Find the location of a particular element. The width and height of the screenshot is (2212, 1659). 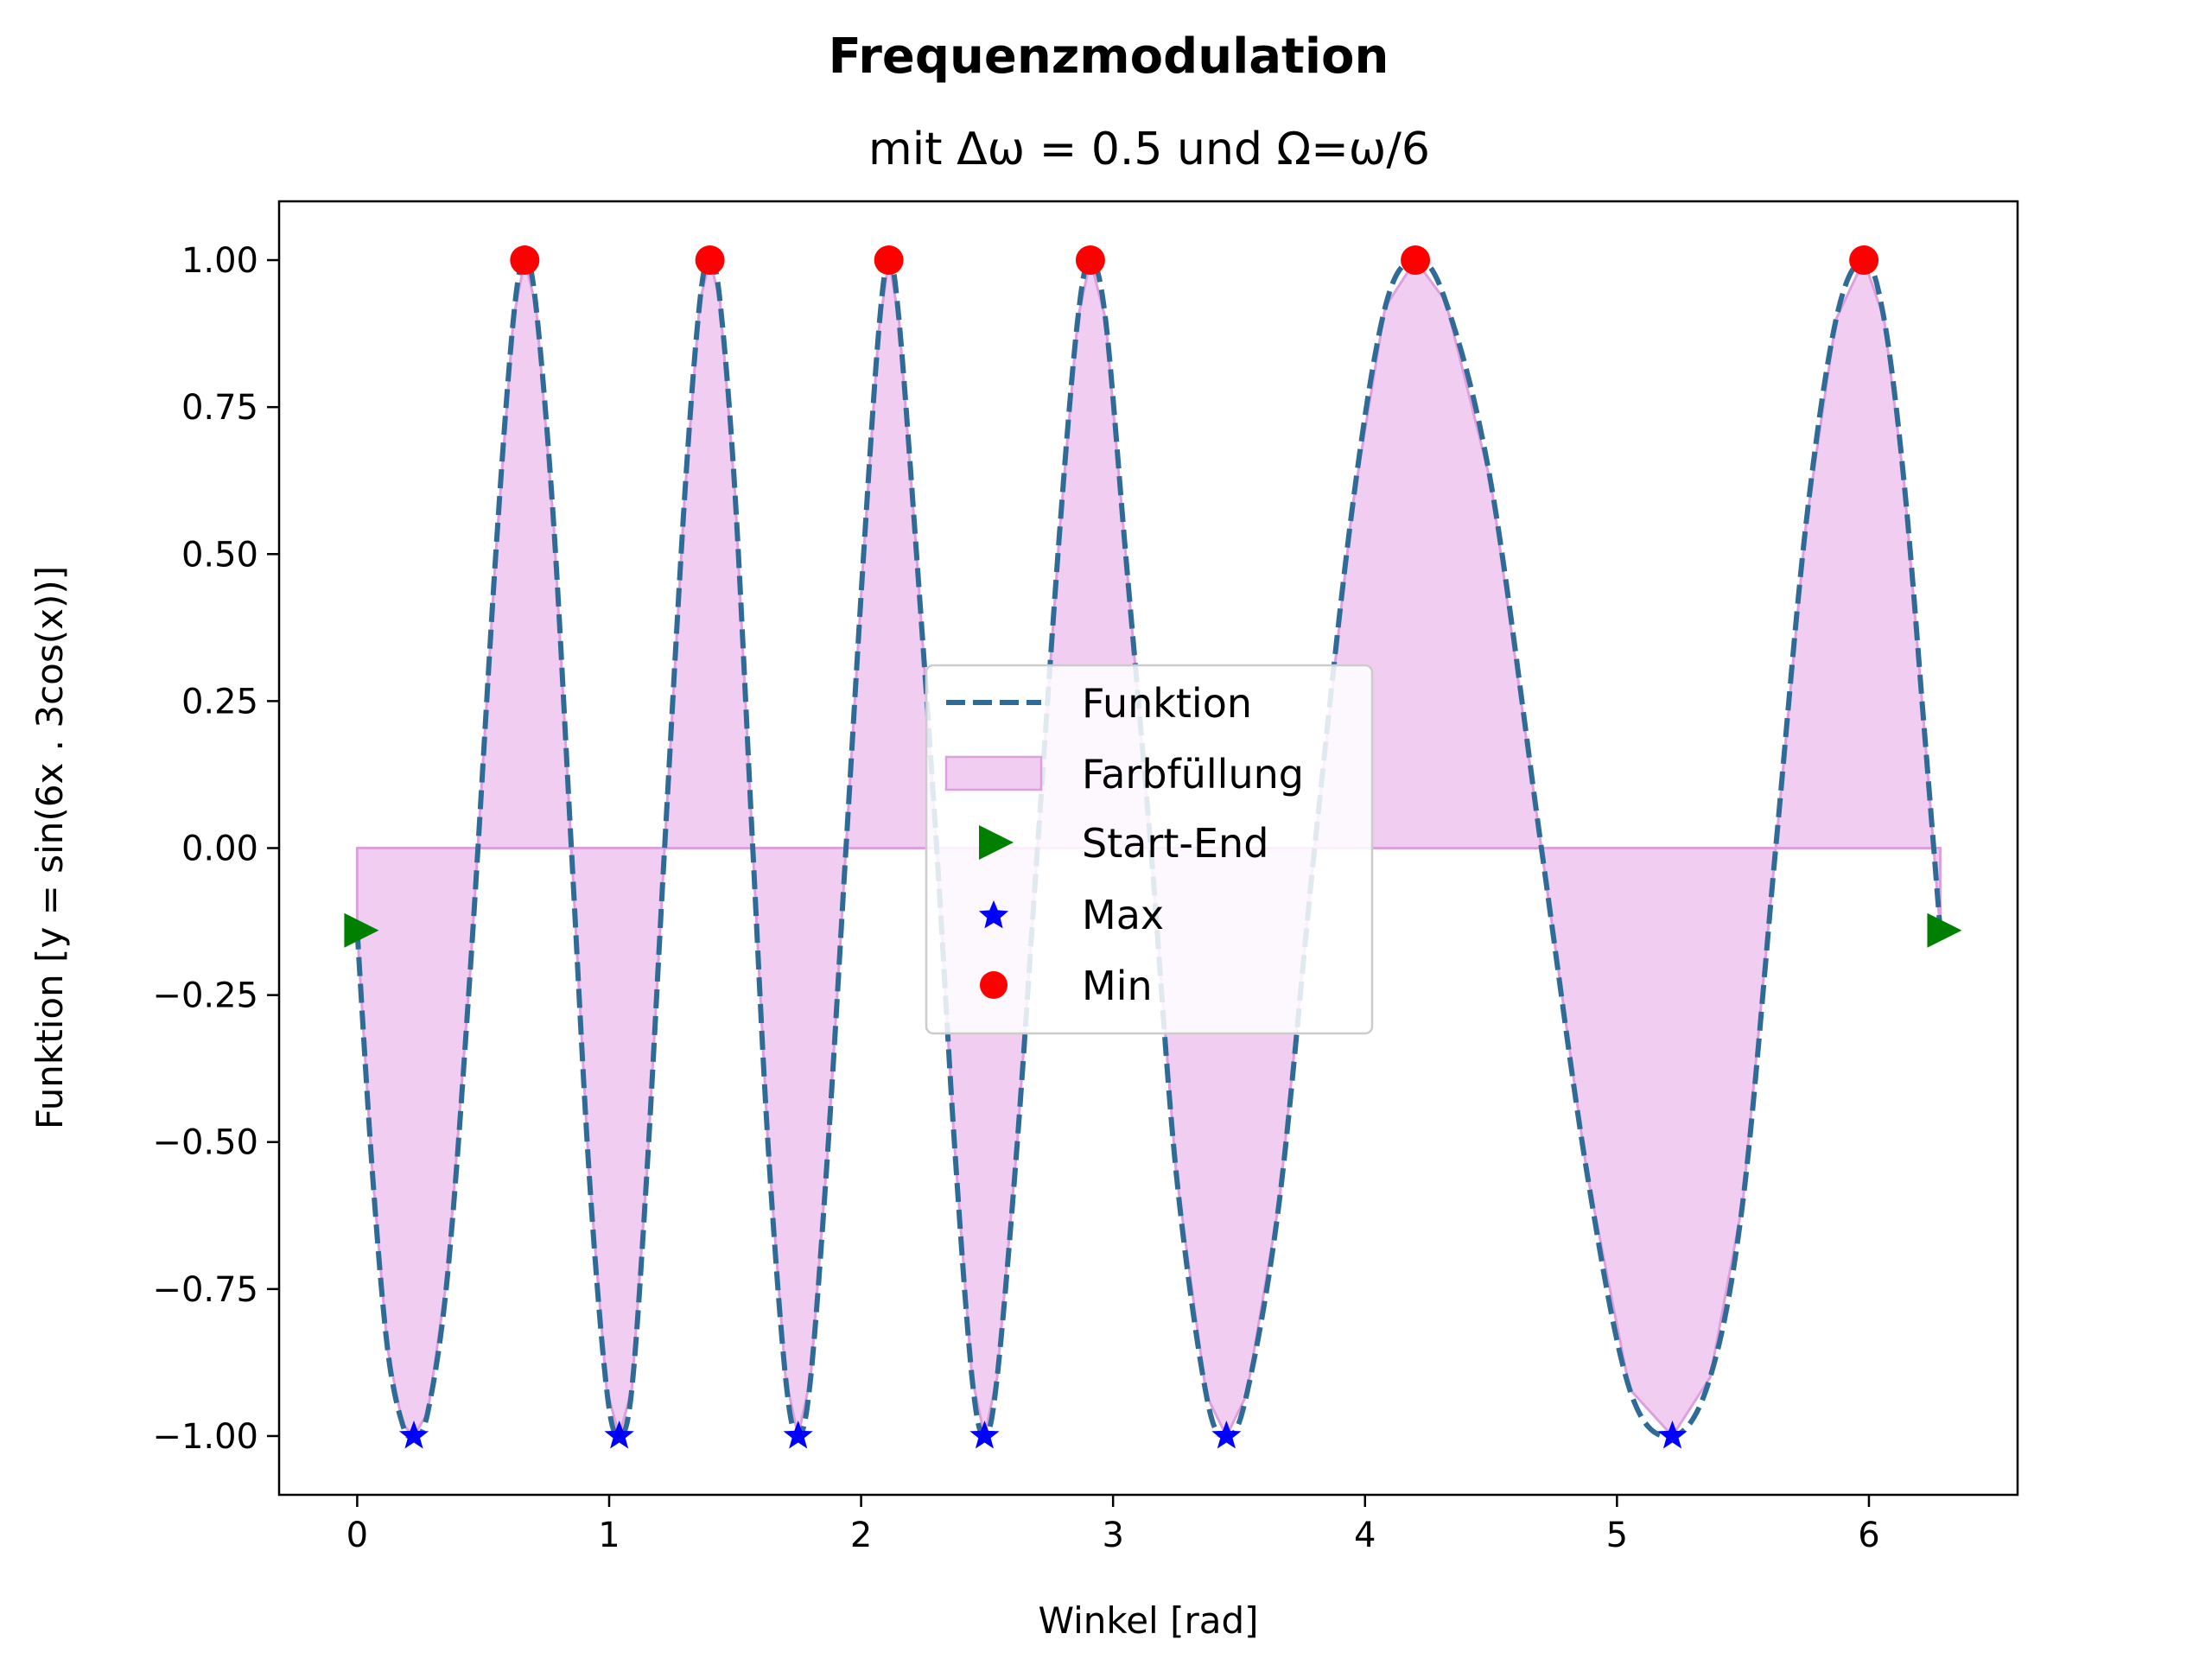

x-axis-label: Winkel [rad] is located at coordinates (1148, 1620).